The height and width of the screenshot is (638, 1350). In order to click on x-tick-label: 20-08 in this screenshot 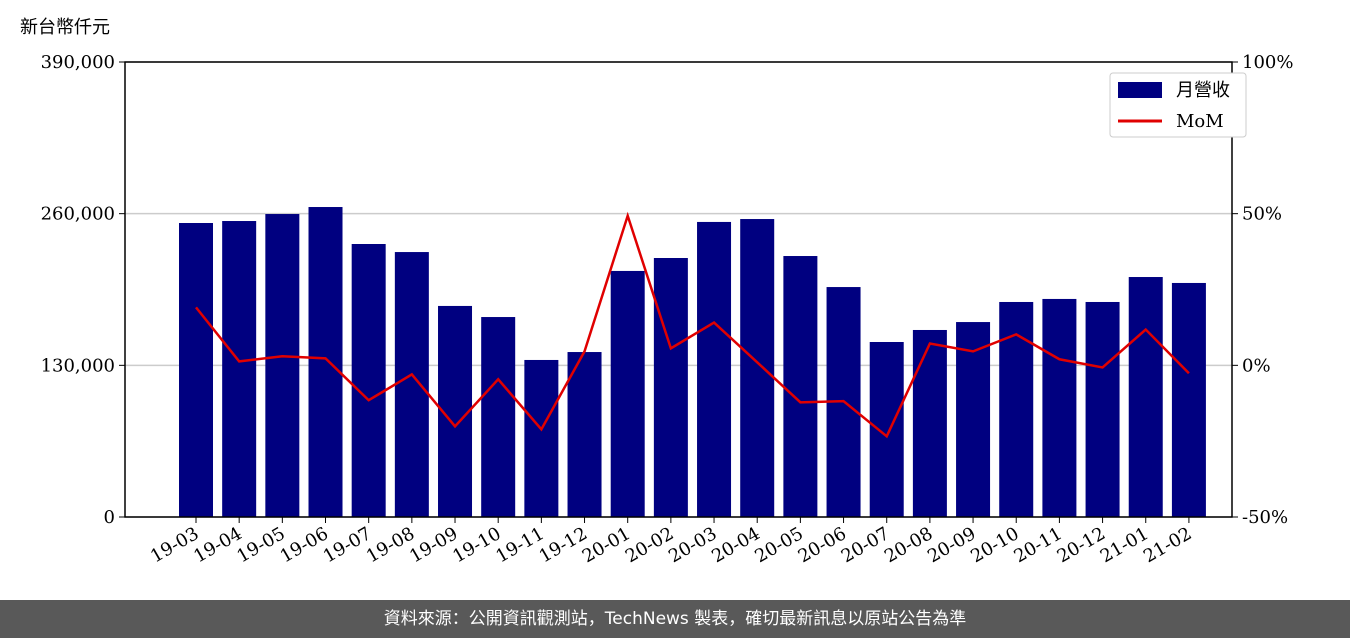, I will do `click(908, 545)`.